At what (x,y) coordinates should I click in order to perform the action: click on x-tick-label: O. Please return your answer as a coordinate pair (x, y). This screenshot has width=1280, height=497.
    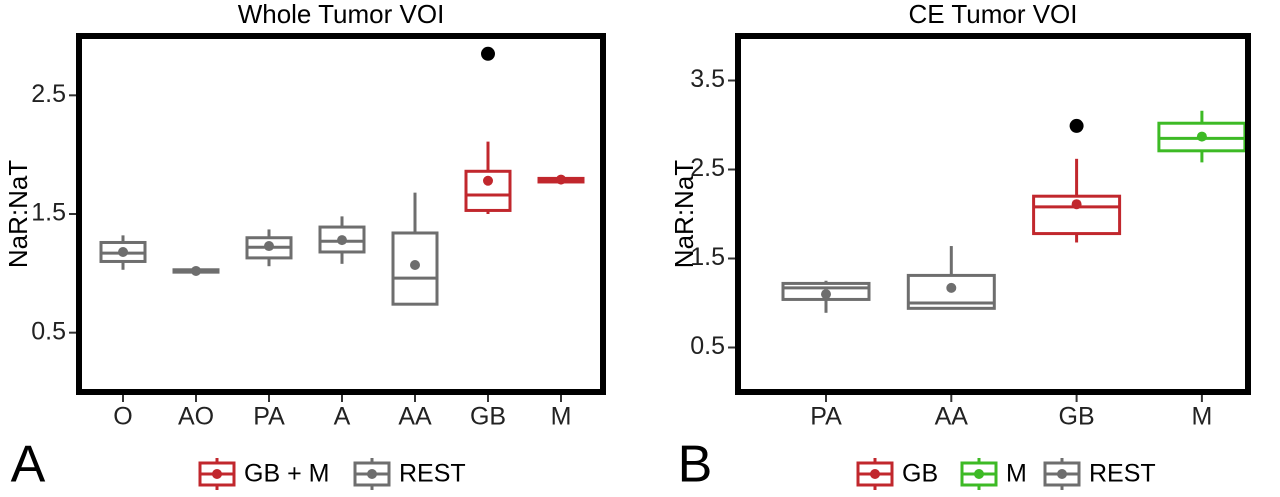
    Looking at the image, I should click on (122, 417).